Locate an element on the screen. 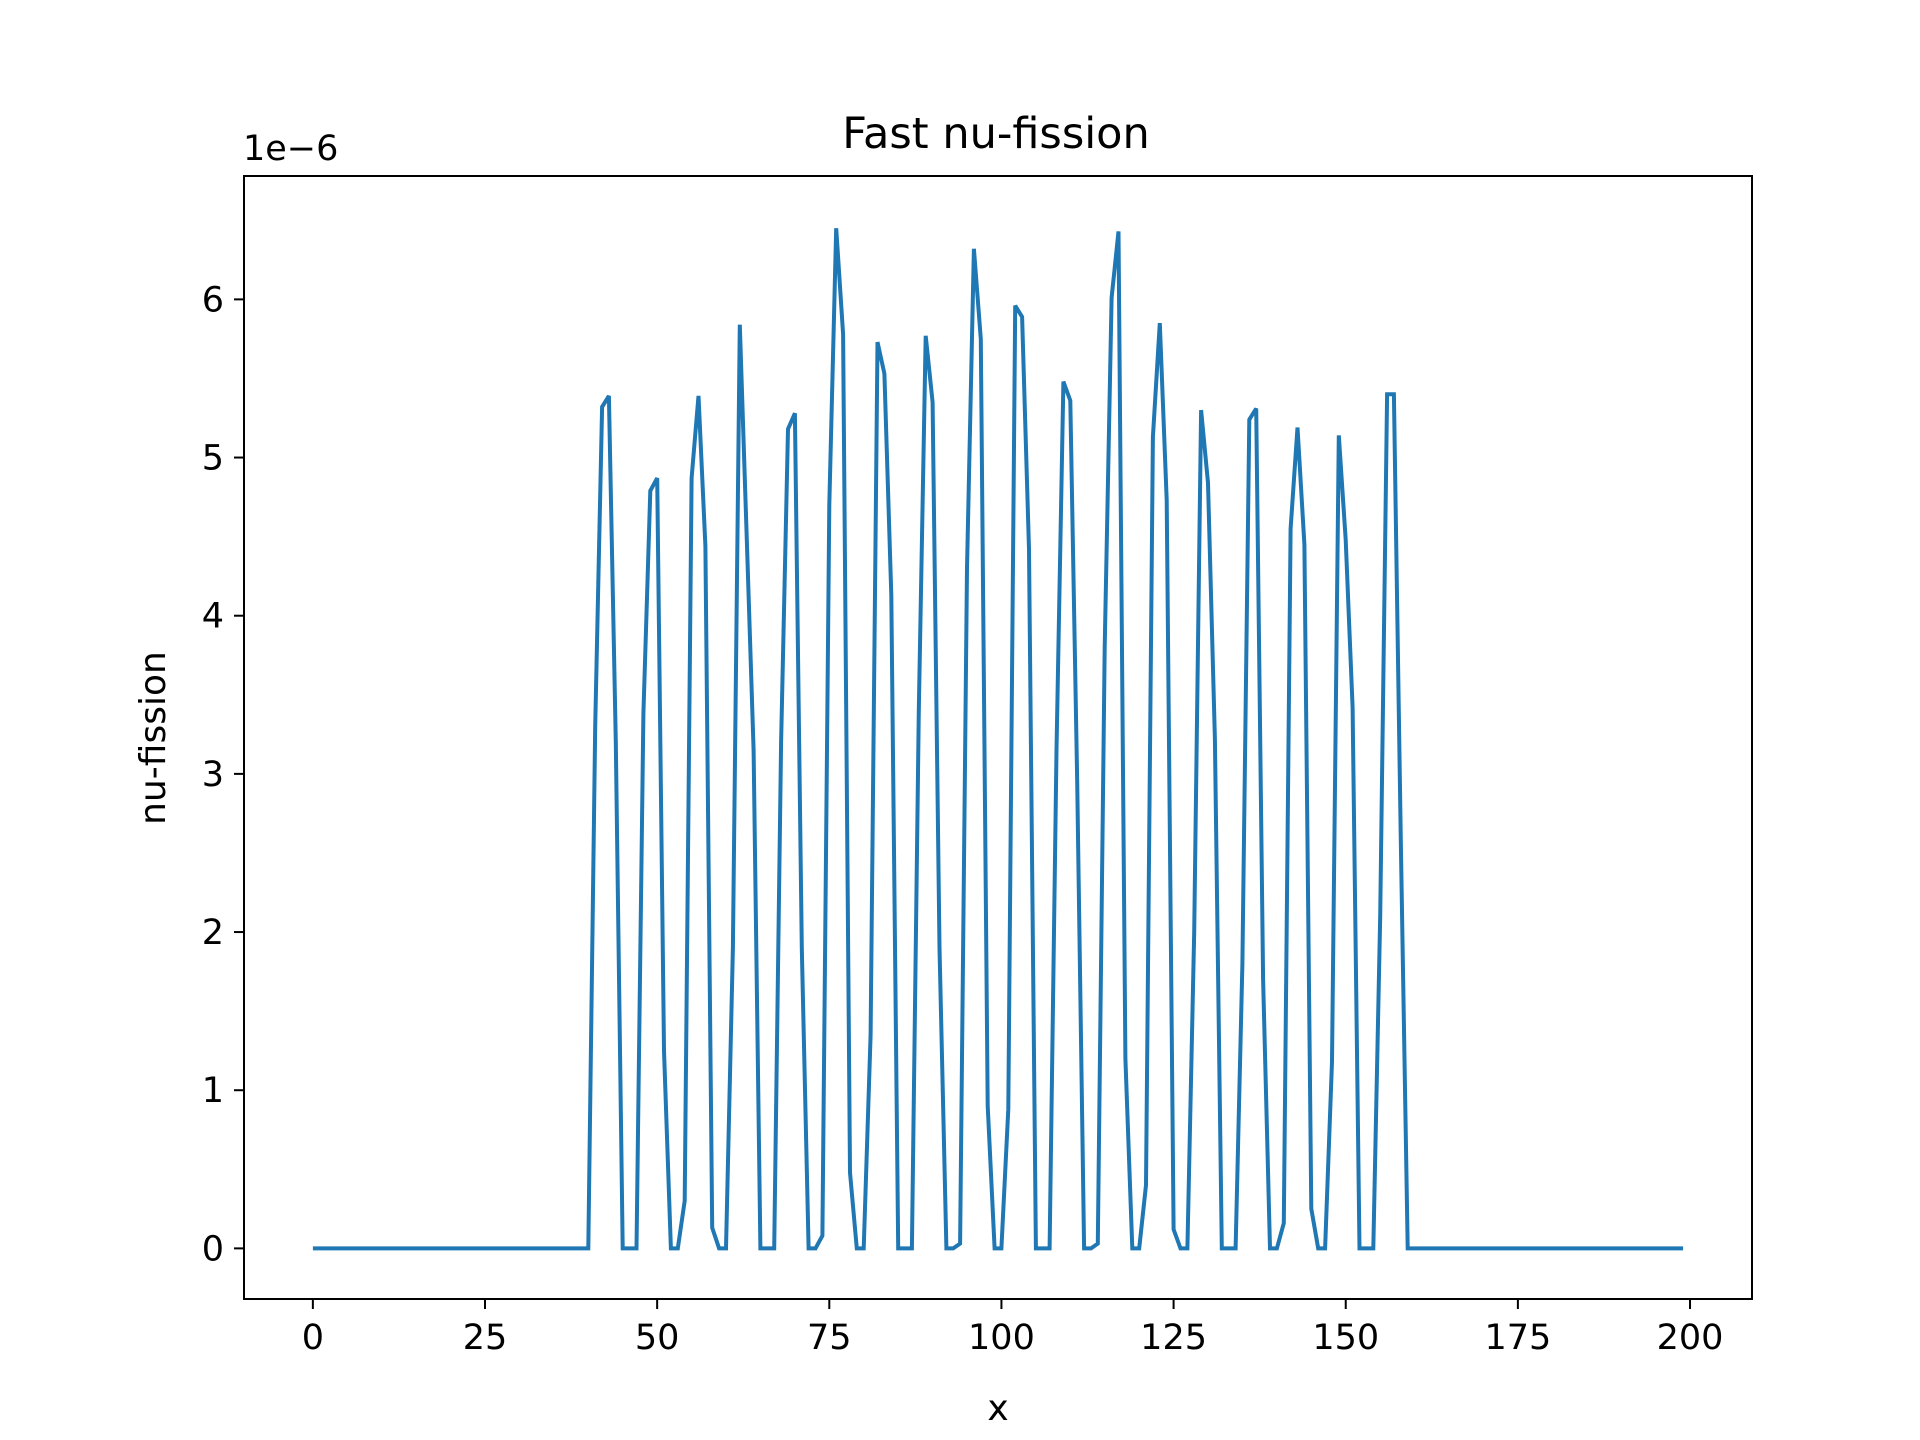 The height and width of the screenshot is (1440, 1920). x-tick-label: 200 is located at coordinates (1690, 1338).